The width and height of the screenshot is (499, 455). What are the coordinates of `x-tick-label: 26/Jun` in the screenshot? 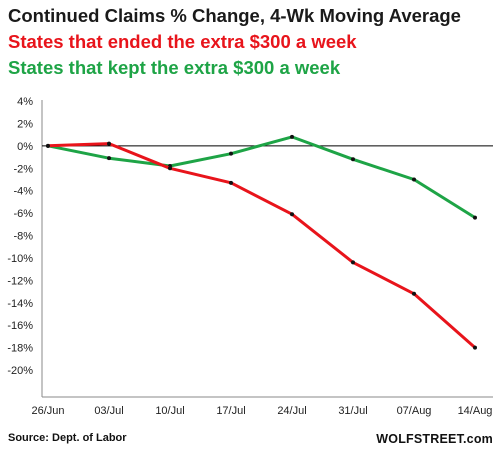 It's located at (47, 411).